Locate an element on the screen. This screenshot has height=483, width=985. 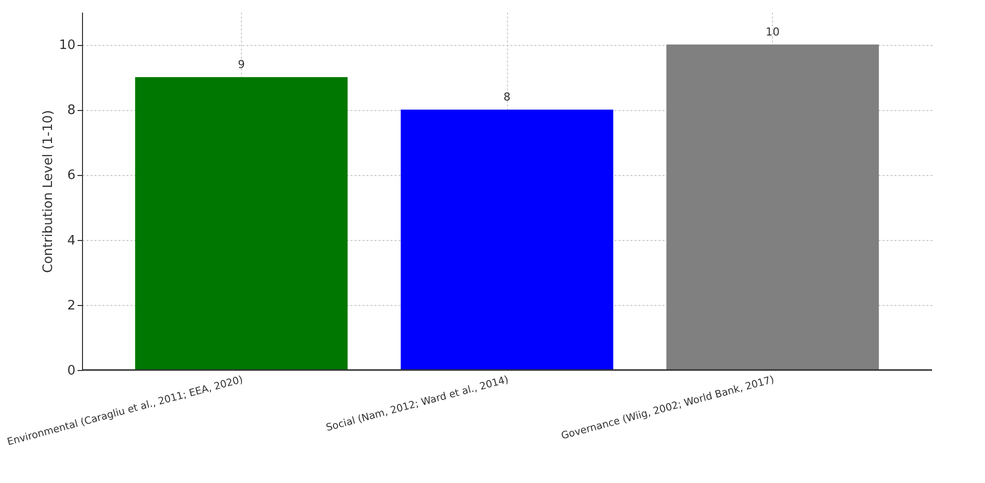
y-tick-label: 6 is located at coordinates (71, 176).